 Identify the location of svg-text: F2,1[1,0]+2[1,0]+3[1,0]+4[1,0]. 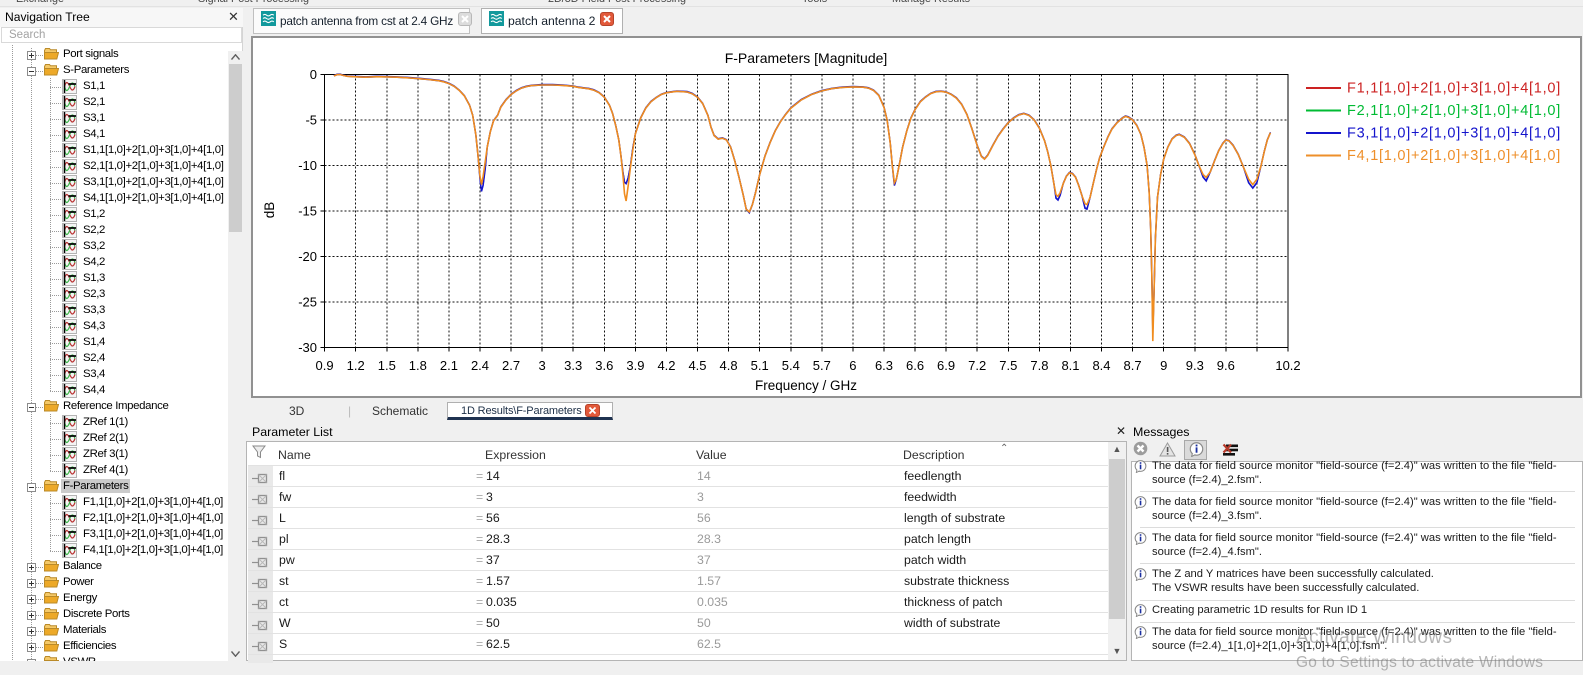
(1454, 111).